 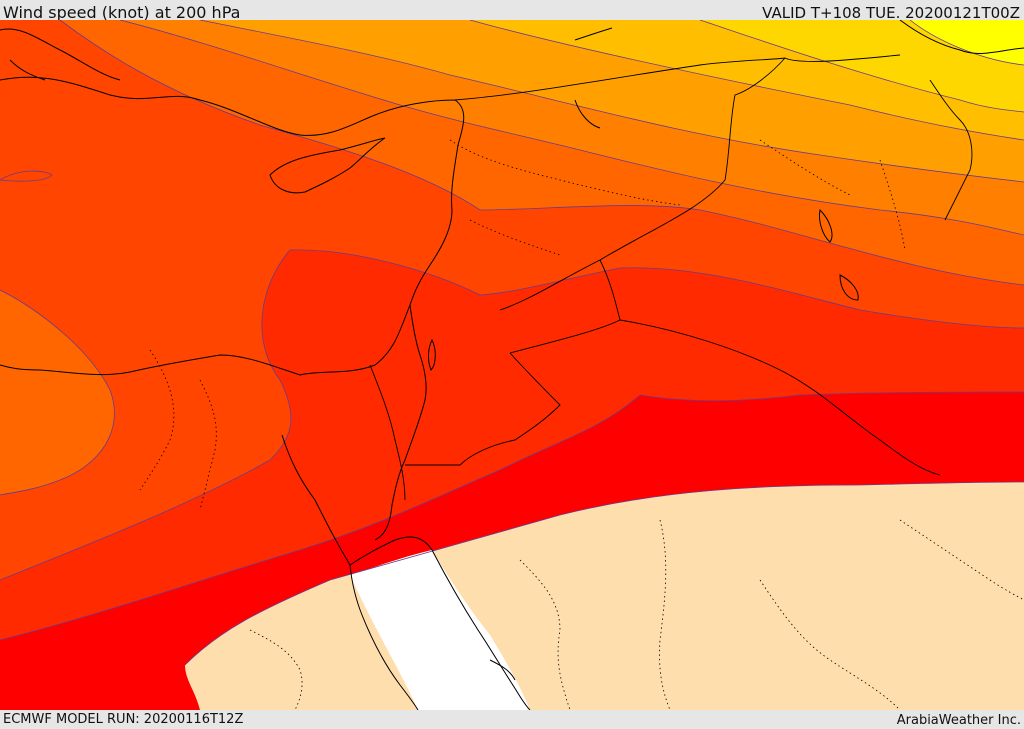 What do you see at coordinates (57, 392) in the screenshot?
I see `band-orange-left-pool` at bounding box center [57, 392].